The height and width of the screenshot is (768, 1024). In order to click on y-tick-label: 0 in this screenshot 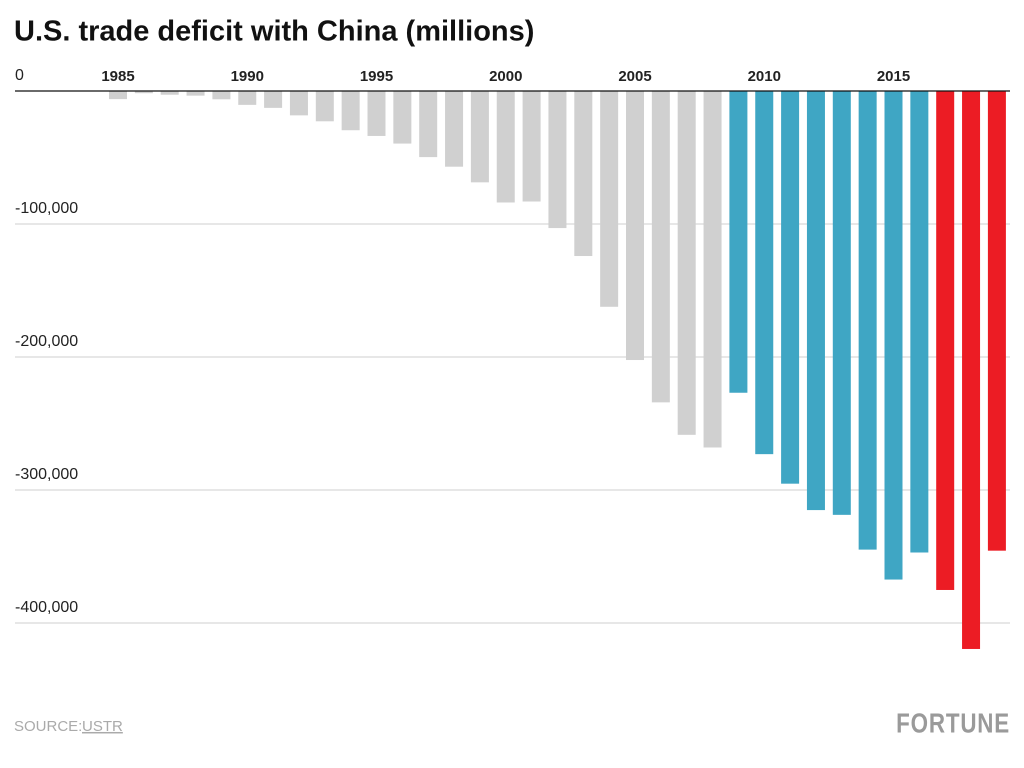, I will do `click(19, 75)`.